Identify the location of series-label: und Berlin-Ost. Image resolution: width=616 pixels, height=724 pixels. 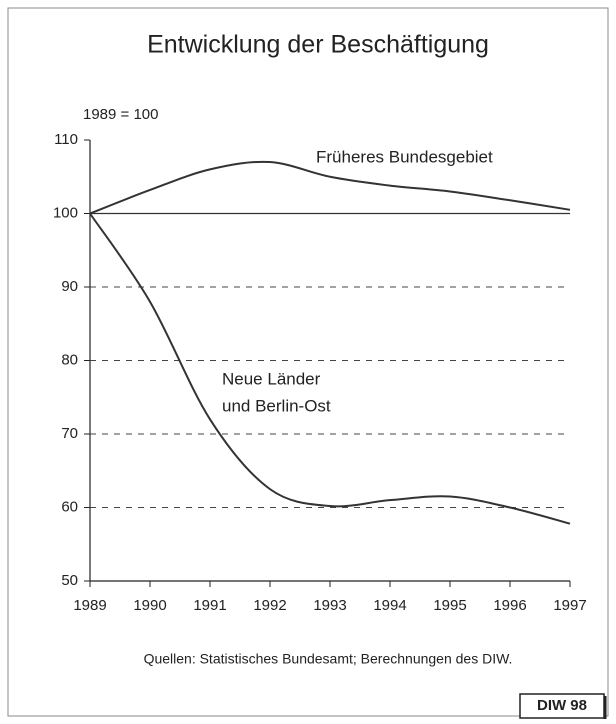
(276, 405).